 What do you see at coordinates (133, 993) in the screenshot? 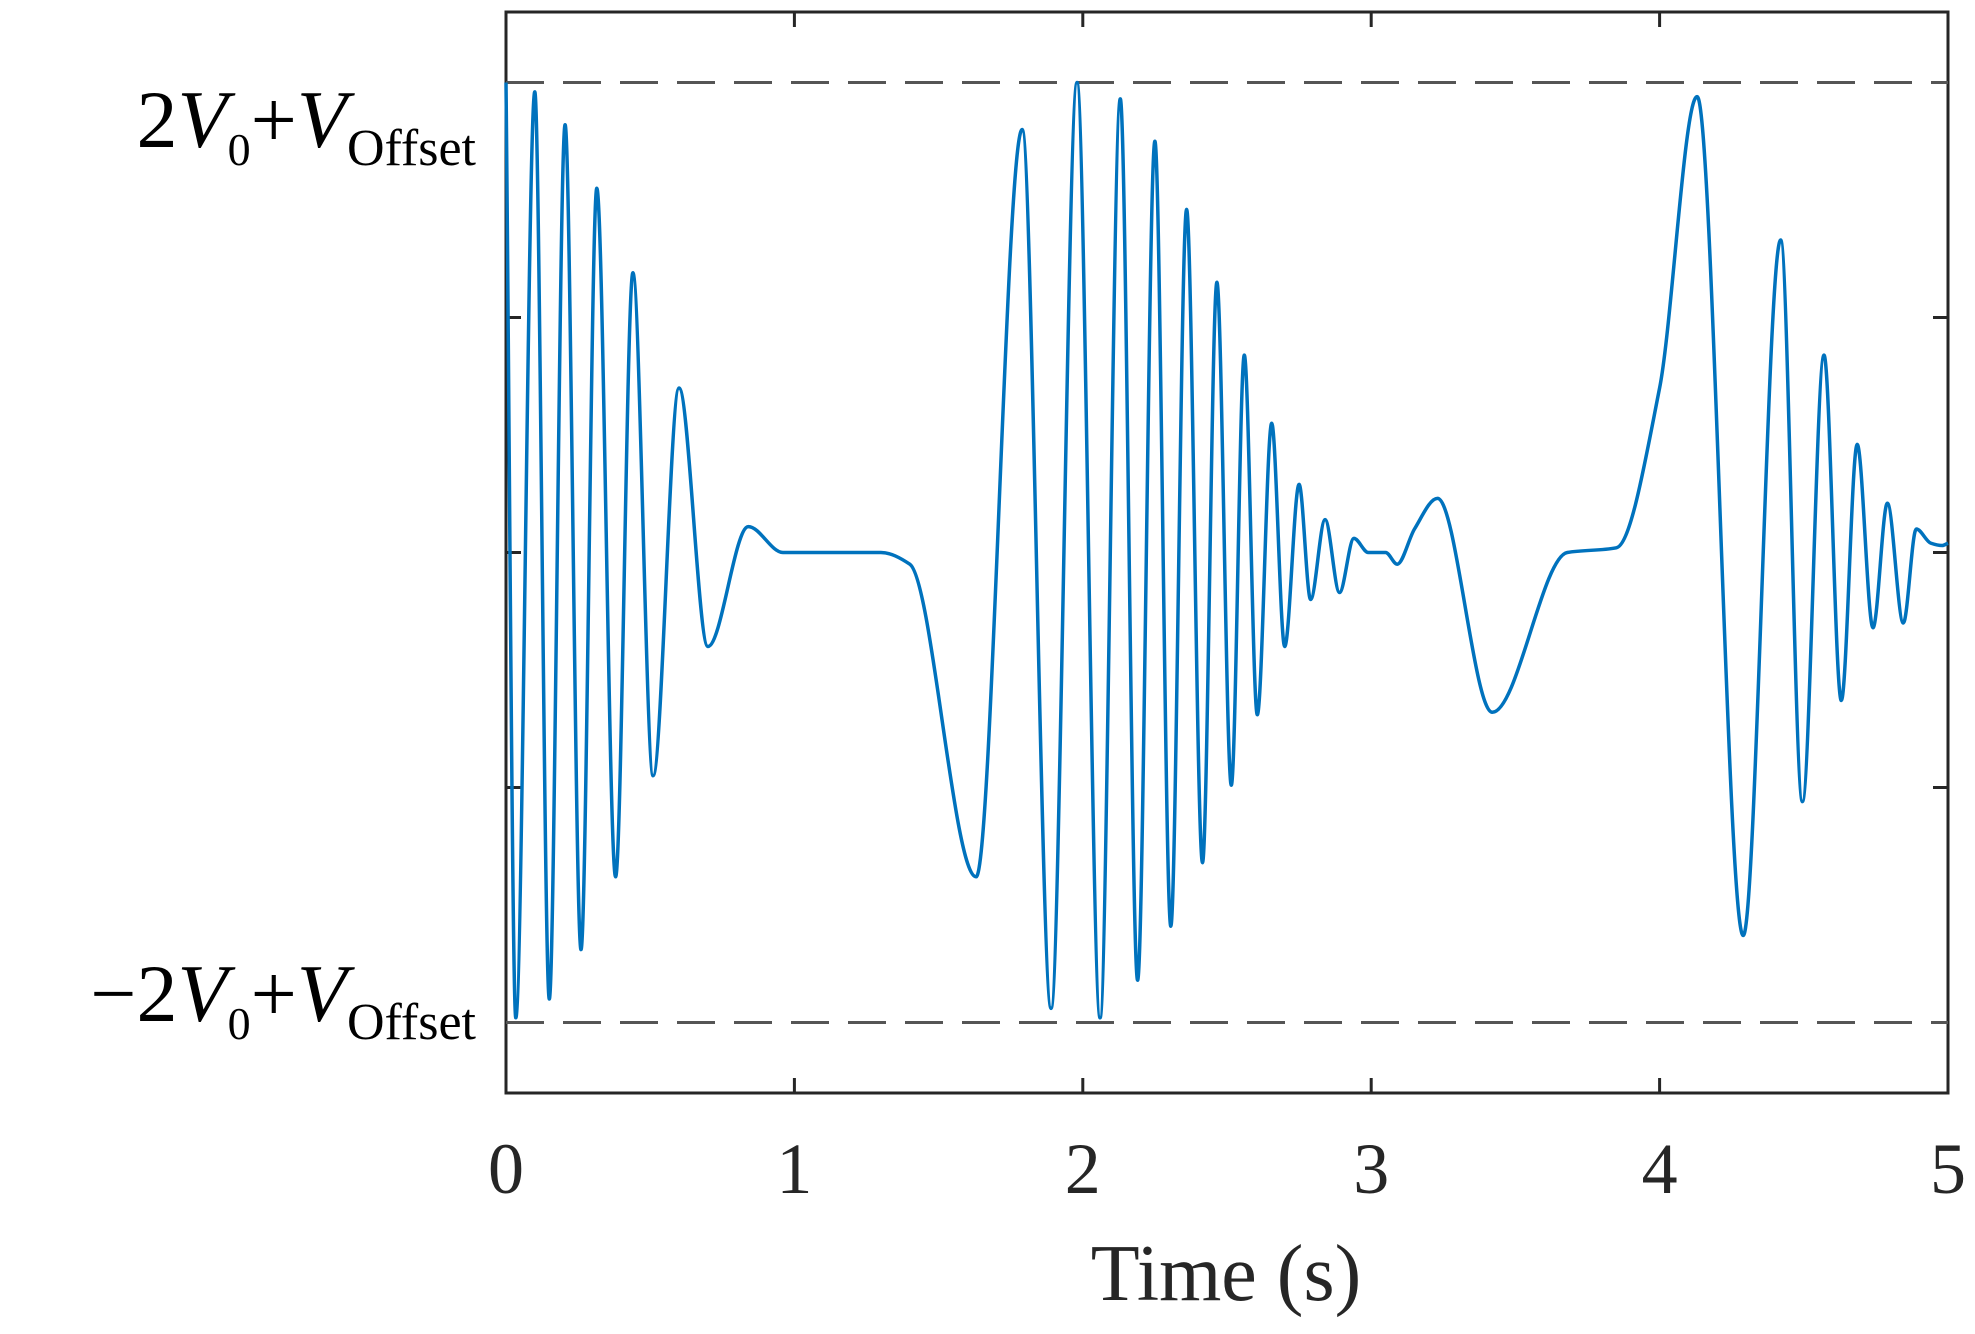
I see `y-lower-coef: −2` at bounding box center [133, 993].